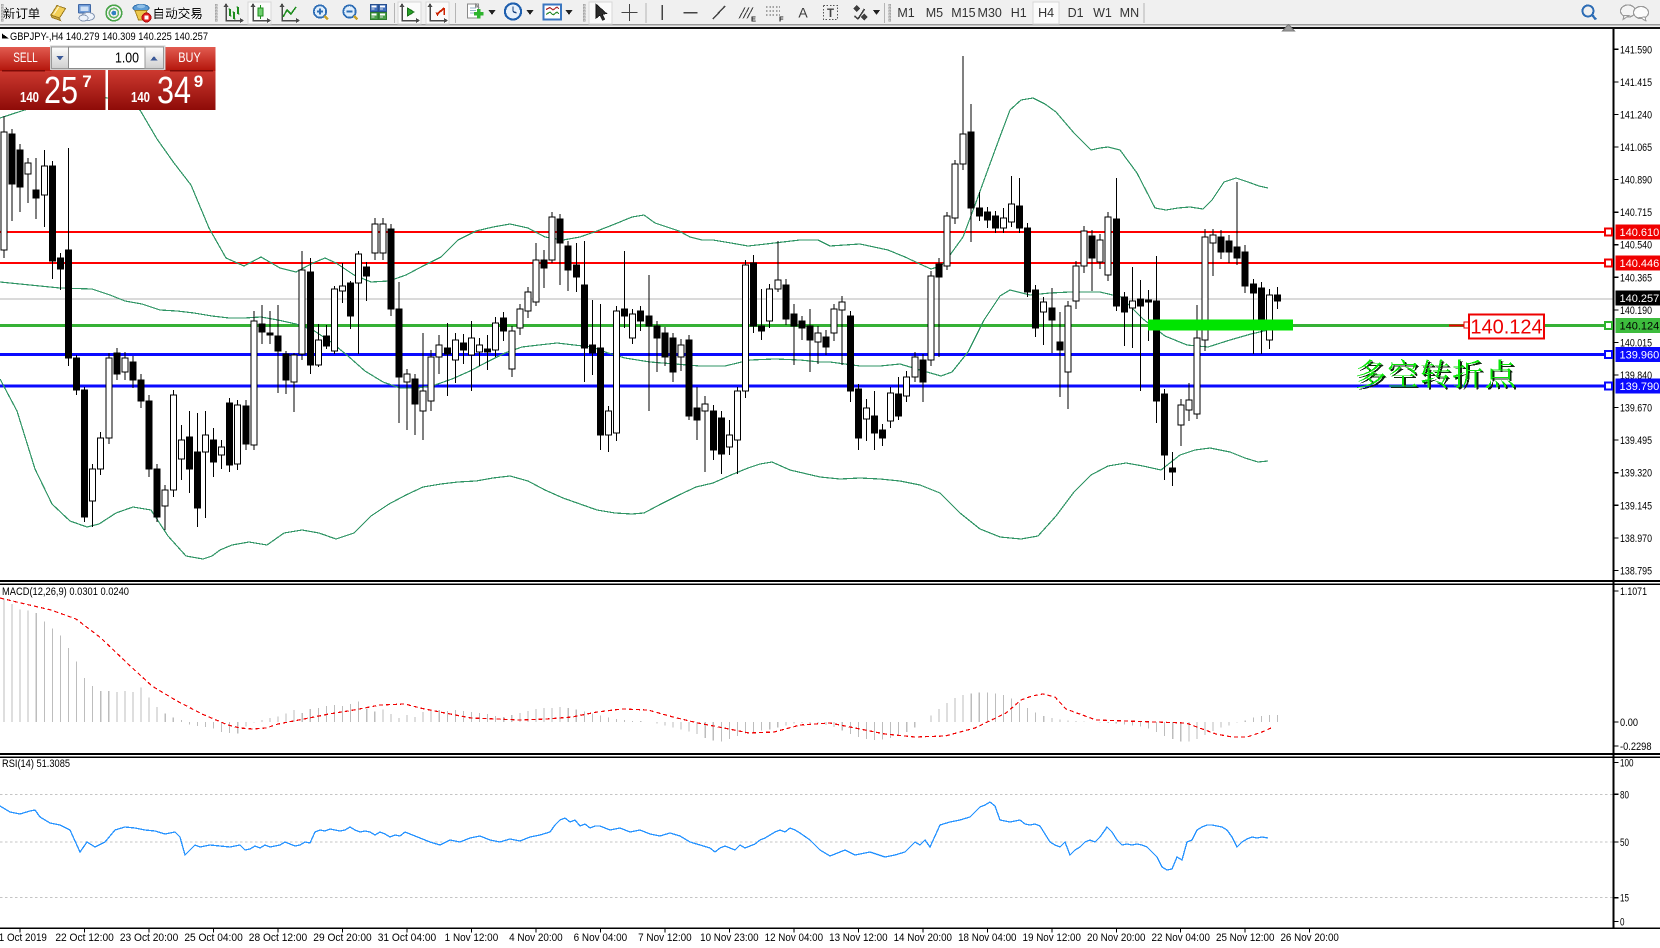 The height and width of the screenshot is (948, 1660). What do you see at coordinates (61, 91) in the screenshot?
I see `svg-text: 25` at bounding box center [61, 91].